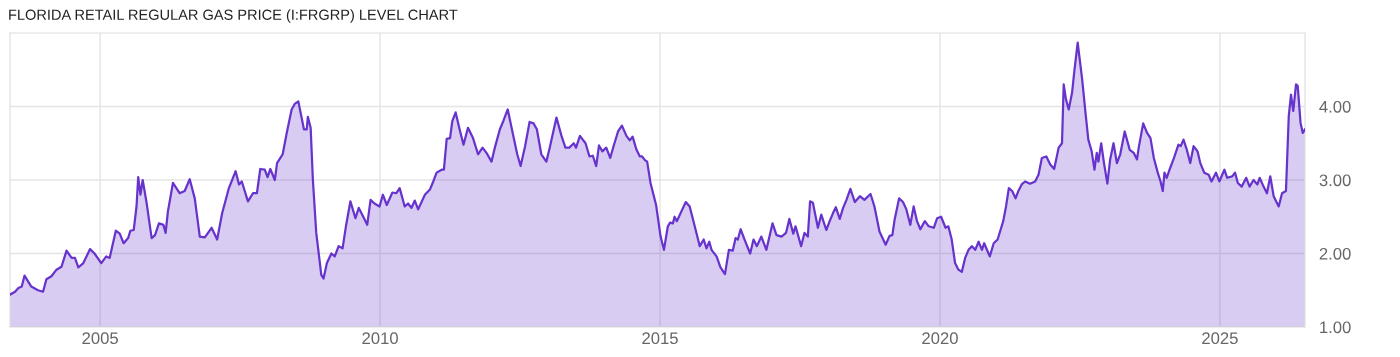  What do you see at coordinates (1335, 106) in the screenshot?
I see `y-tick-label: 4.00` at bounding box center [1335, 106].